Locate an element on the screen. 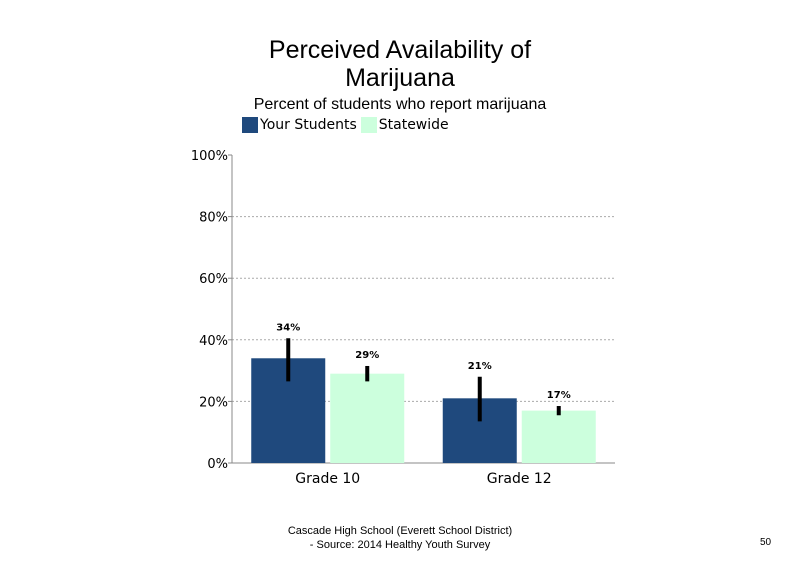  legend-swatch-statewide is located at coordinates (368, 125).